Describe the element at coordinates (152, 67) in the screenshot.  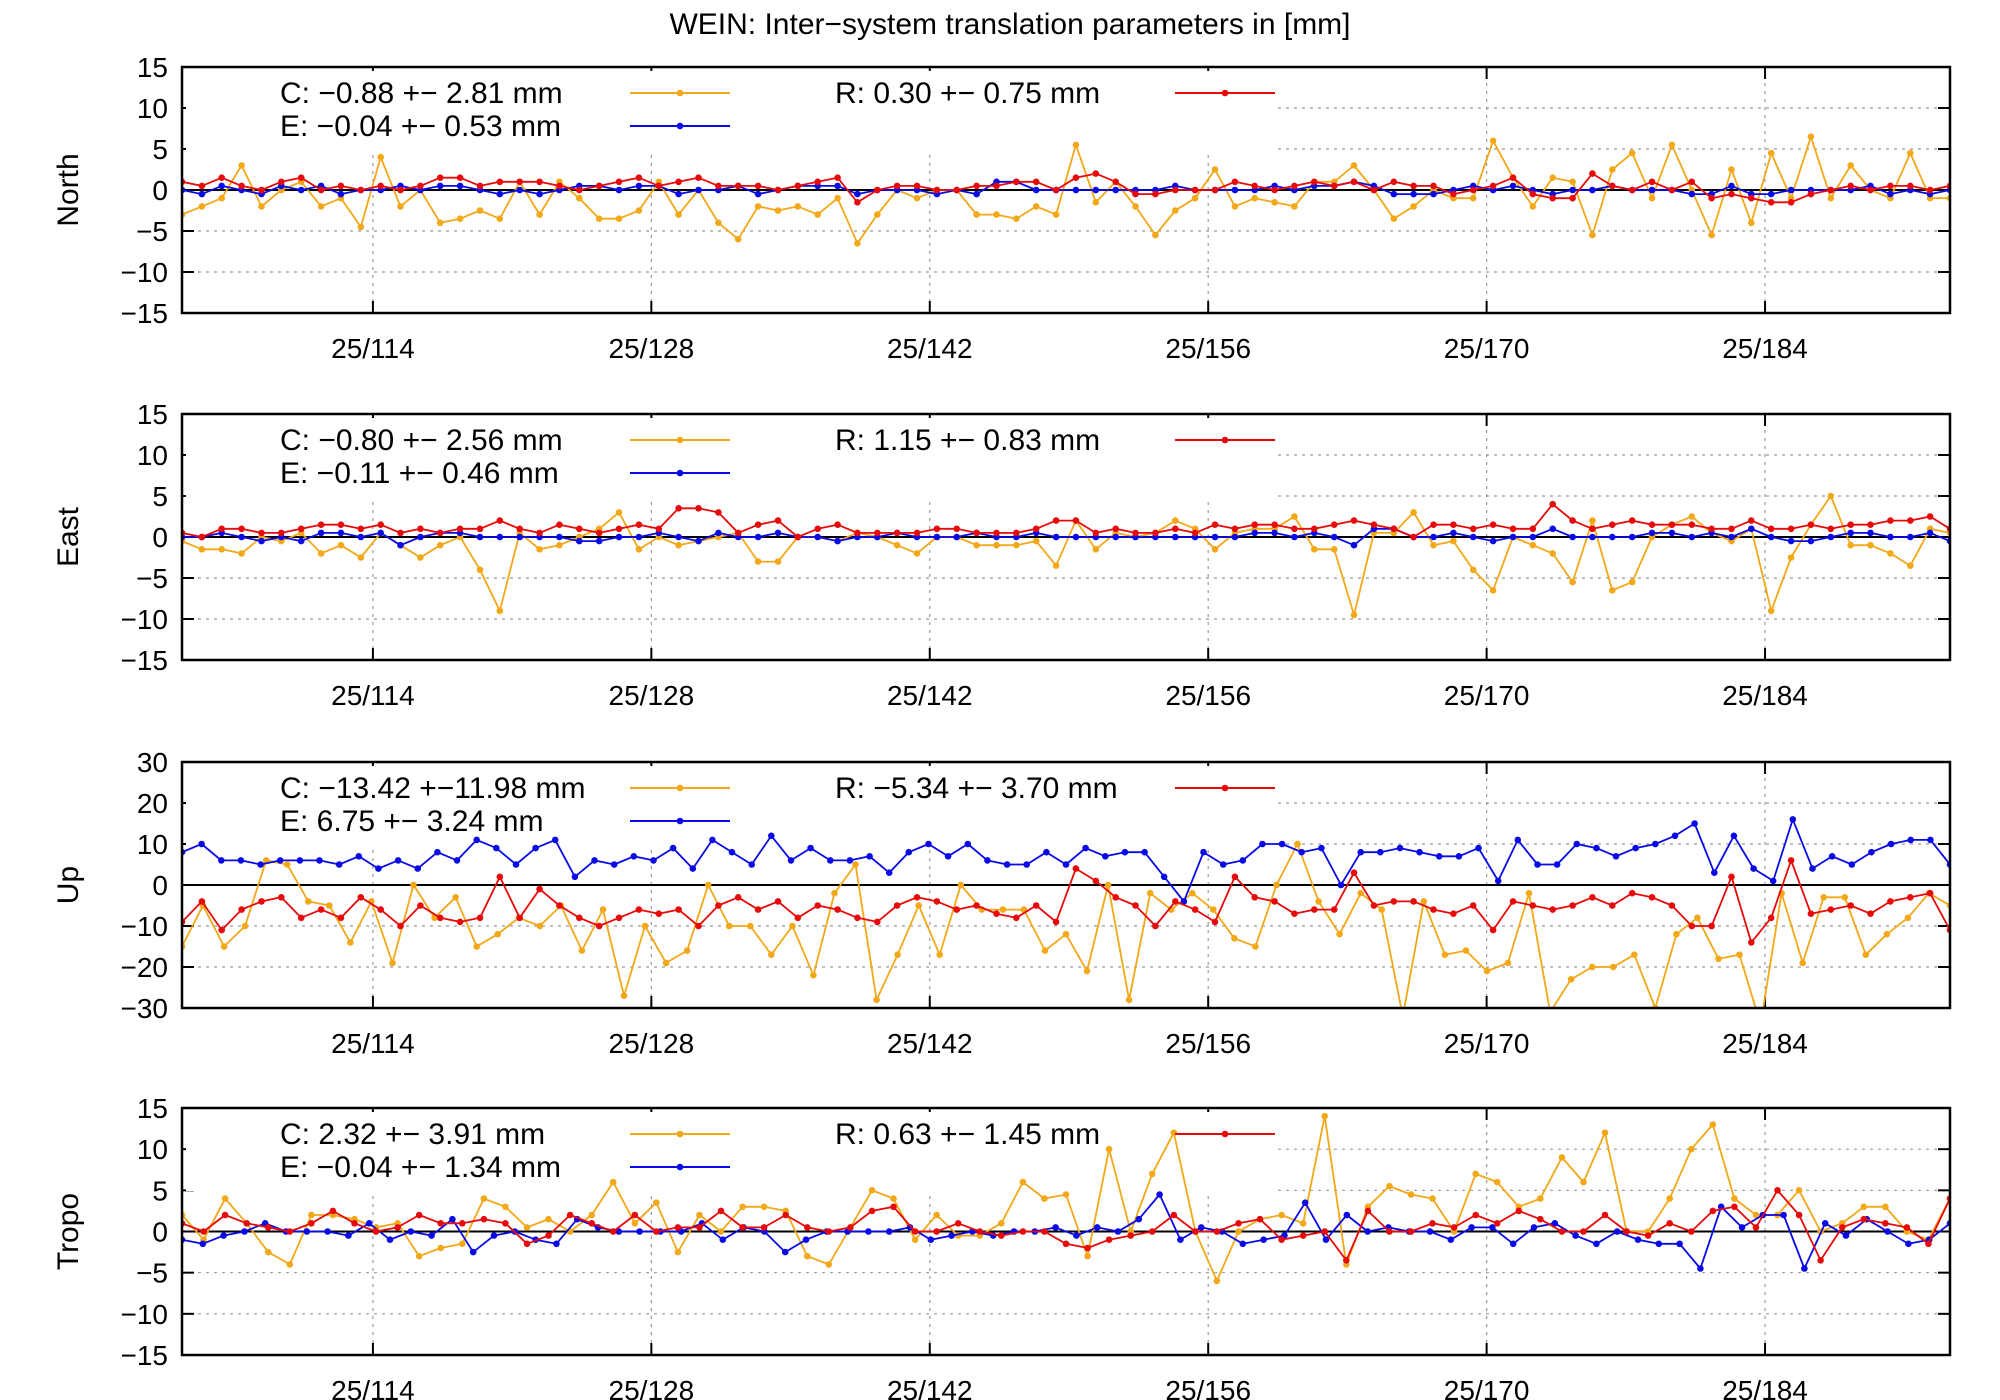
I see `north-ytick-label: 15` at that location.